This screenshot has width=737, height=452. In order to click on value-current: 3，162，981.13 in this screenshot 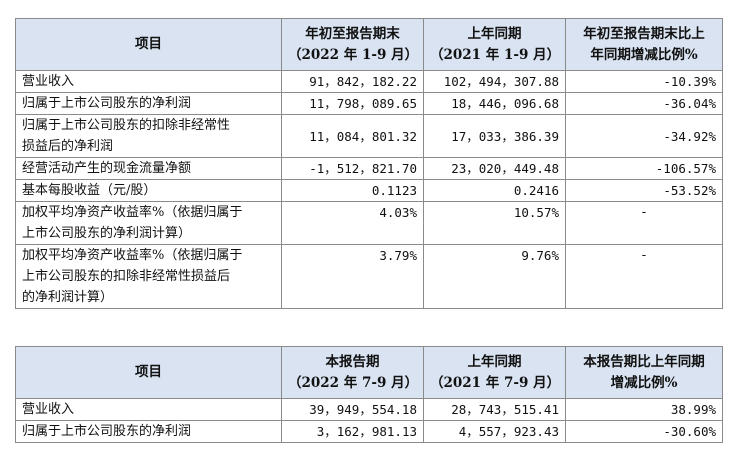, I will do `click(352, 431)`.